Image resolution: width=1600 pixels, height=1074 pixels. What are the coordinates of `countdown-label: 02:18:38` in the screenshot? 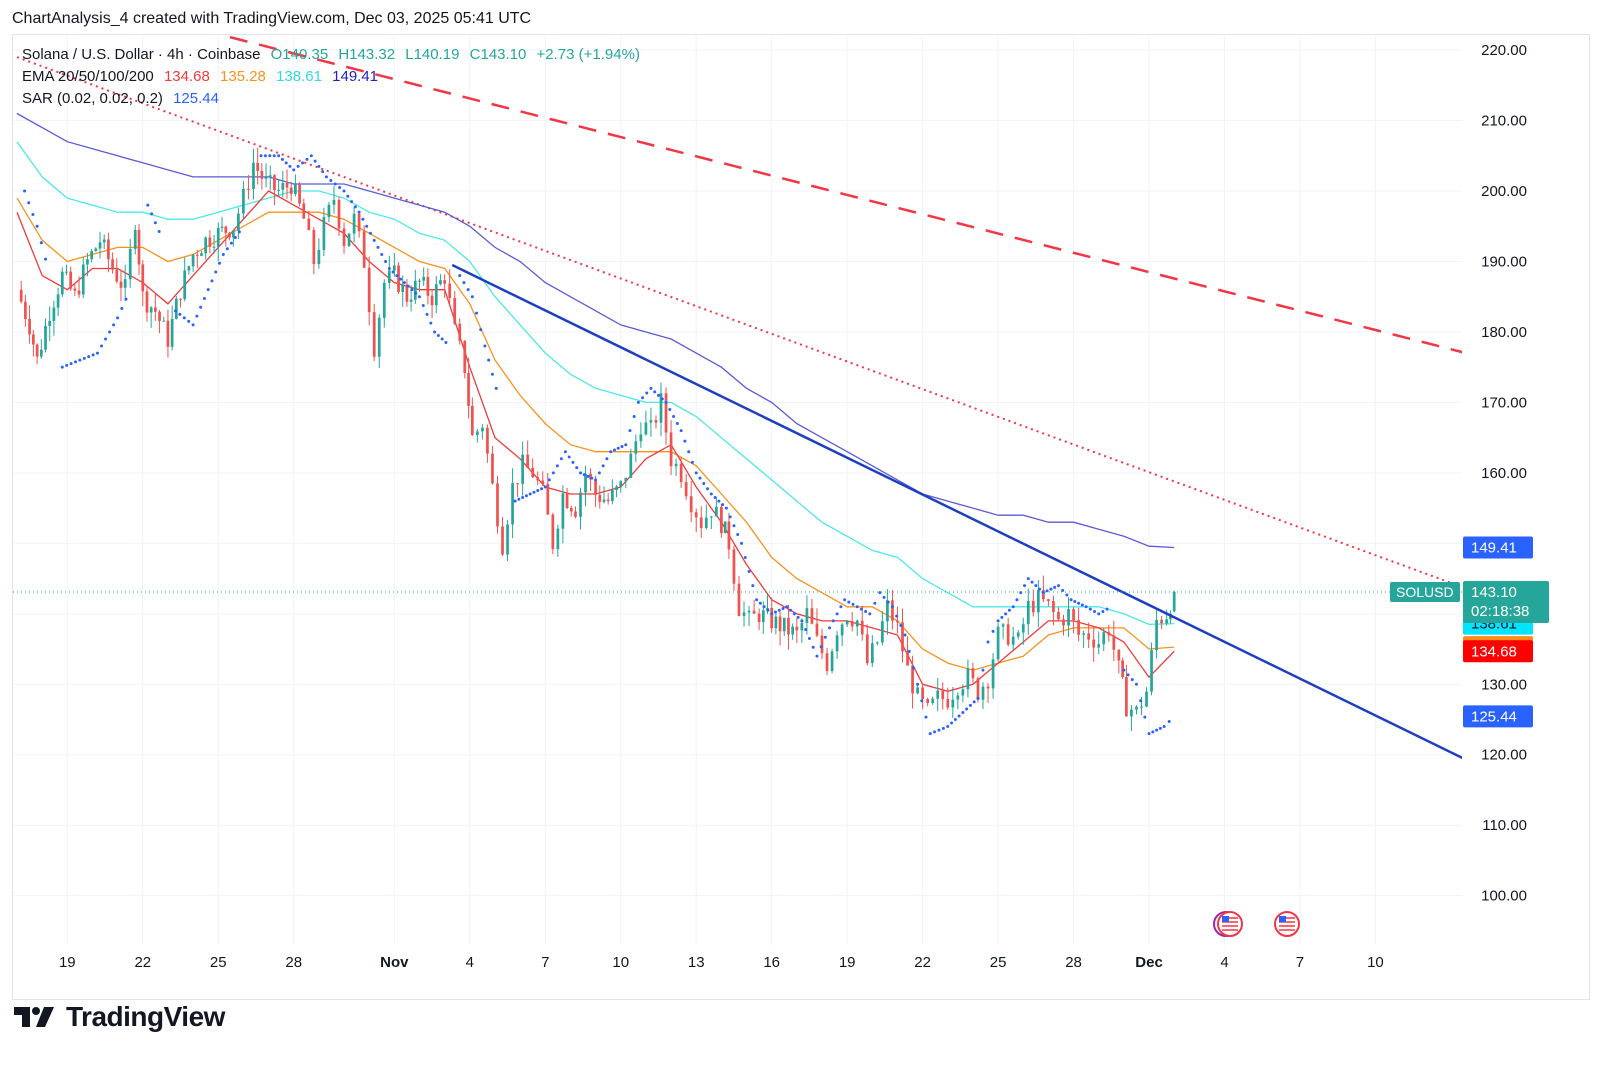 It's located at (1500, 611).